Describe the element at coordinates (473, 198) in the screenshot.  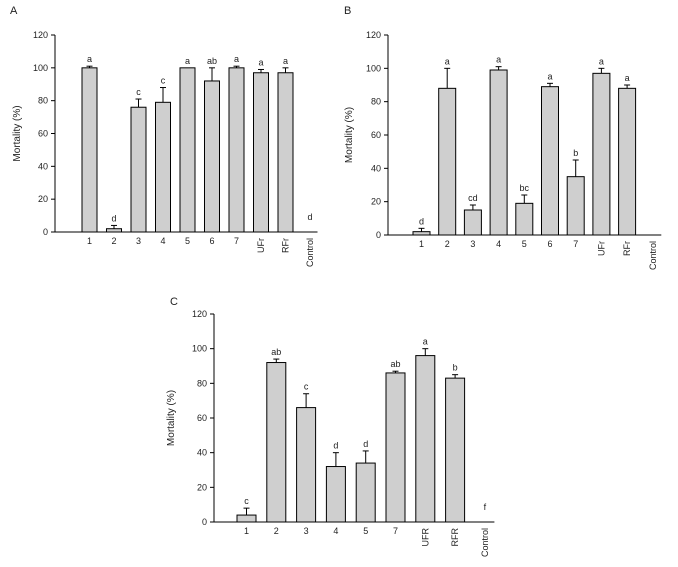
I see `significance-letter: cd` at that location.